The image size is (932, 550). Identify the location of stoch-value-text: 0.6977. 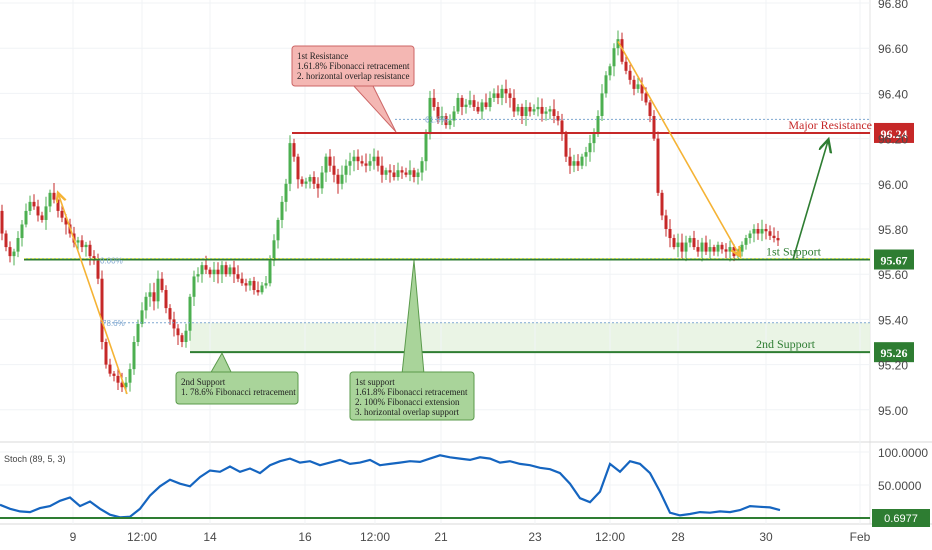
(901, 519).